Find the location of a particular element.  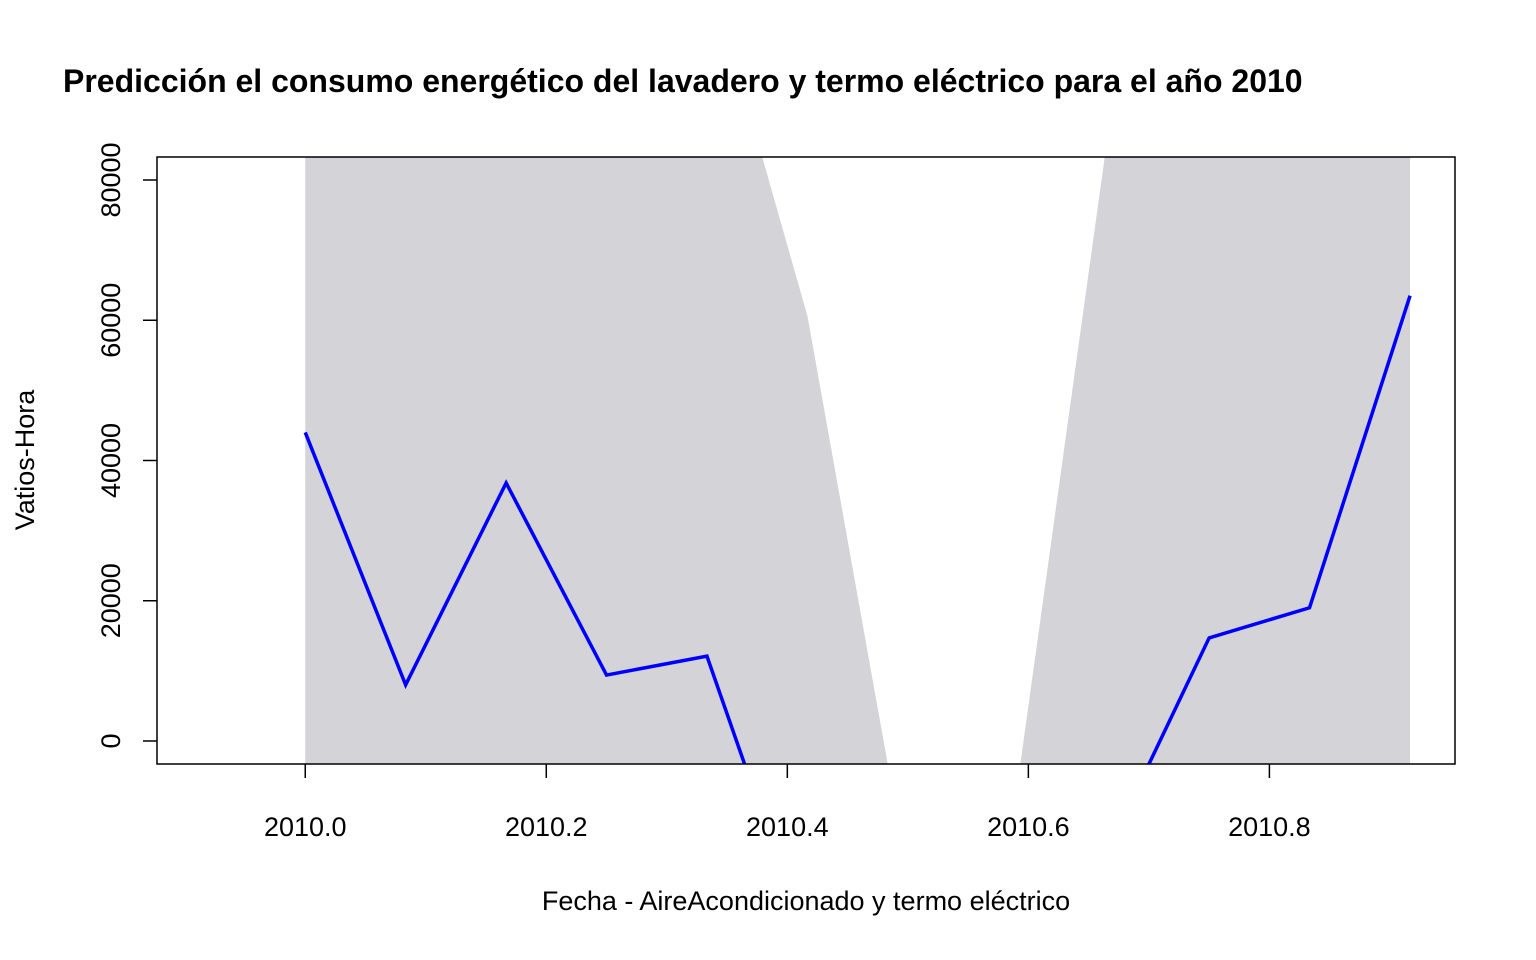

y-tick-label: 40000 is located at coordinates (111, 460).